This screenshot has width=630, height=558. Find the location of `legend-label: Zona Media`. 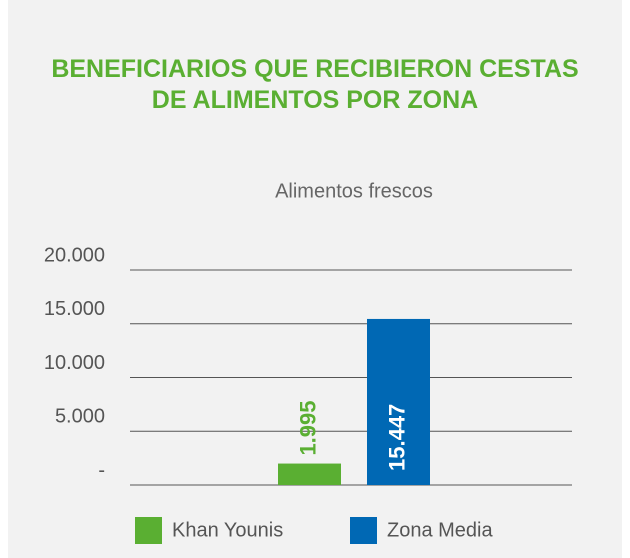

legend-label: Zona Media is located at coordinates (440, 530).